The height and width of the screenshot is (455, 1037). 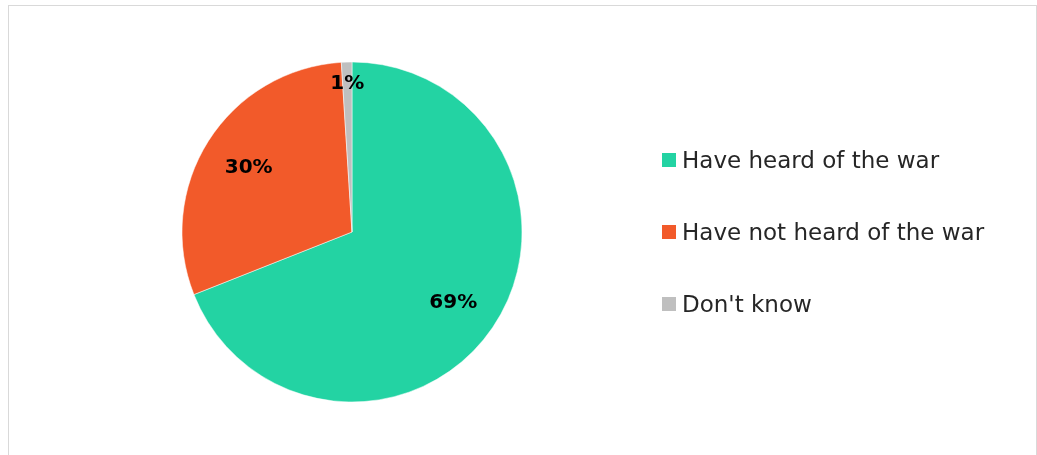 I want to click on legend-label: Have heard of the war, so click(x=811, y=160).